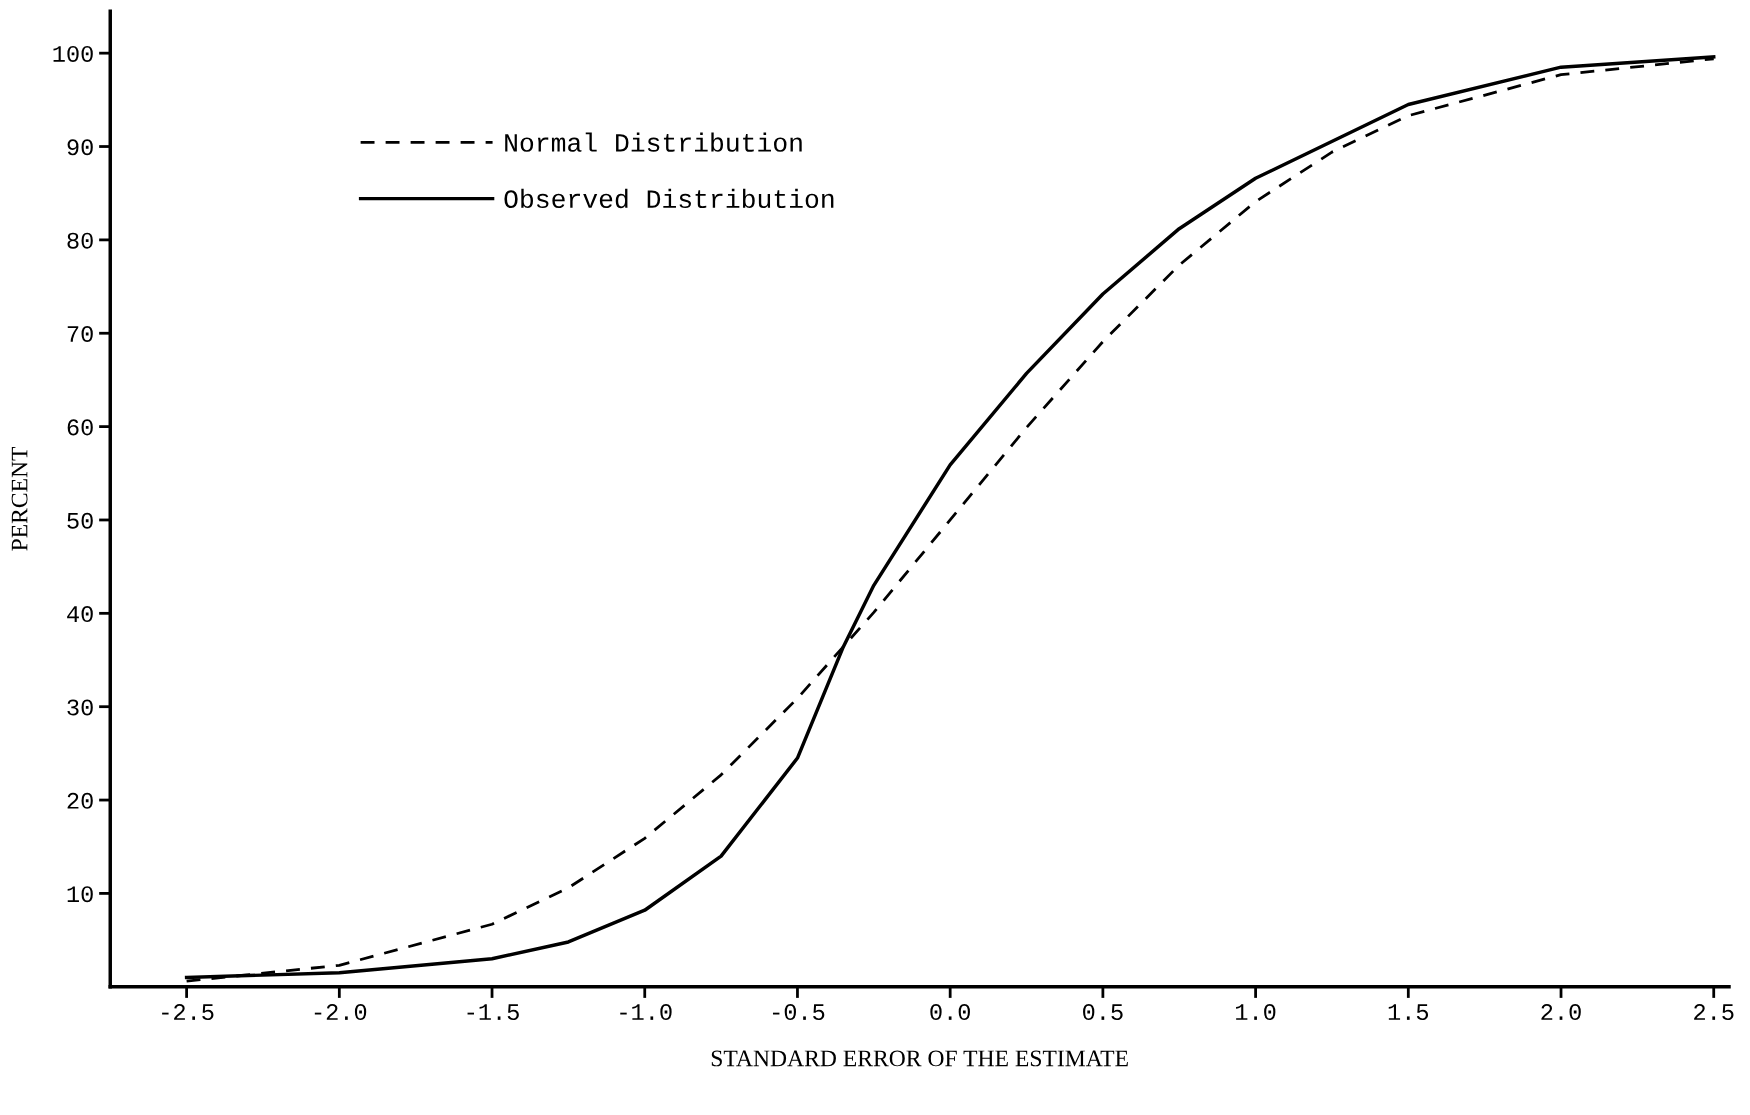 The image size is (1750, 1115). What do you see at coordinates (1408, 1012) in the screenshot?
I see `x-tick-label: 1.5` at bounding box center [1408, 1012].